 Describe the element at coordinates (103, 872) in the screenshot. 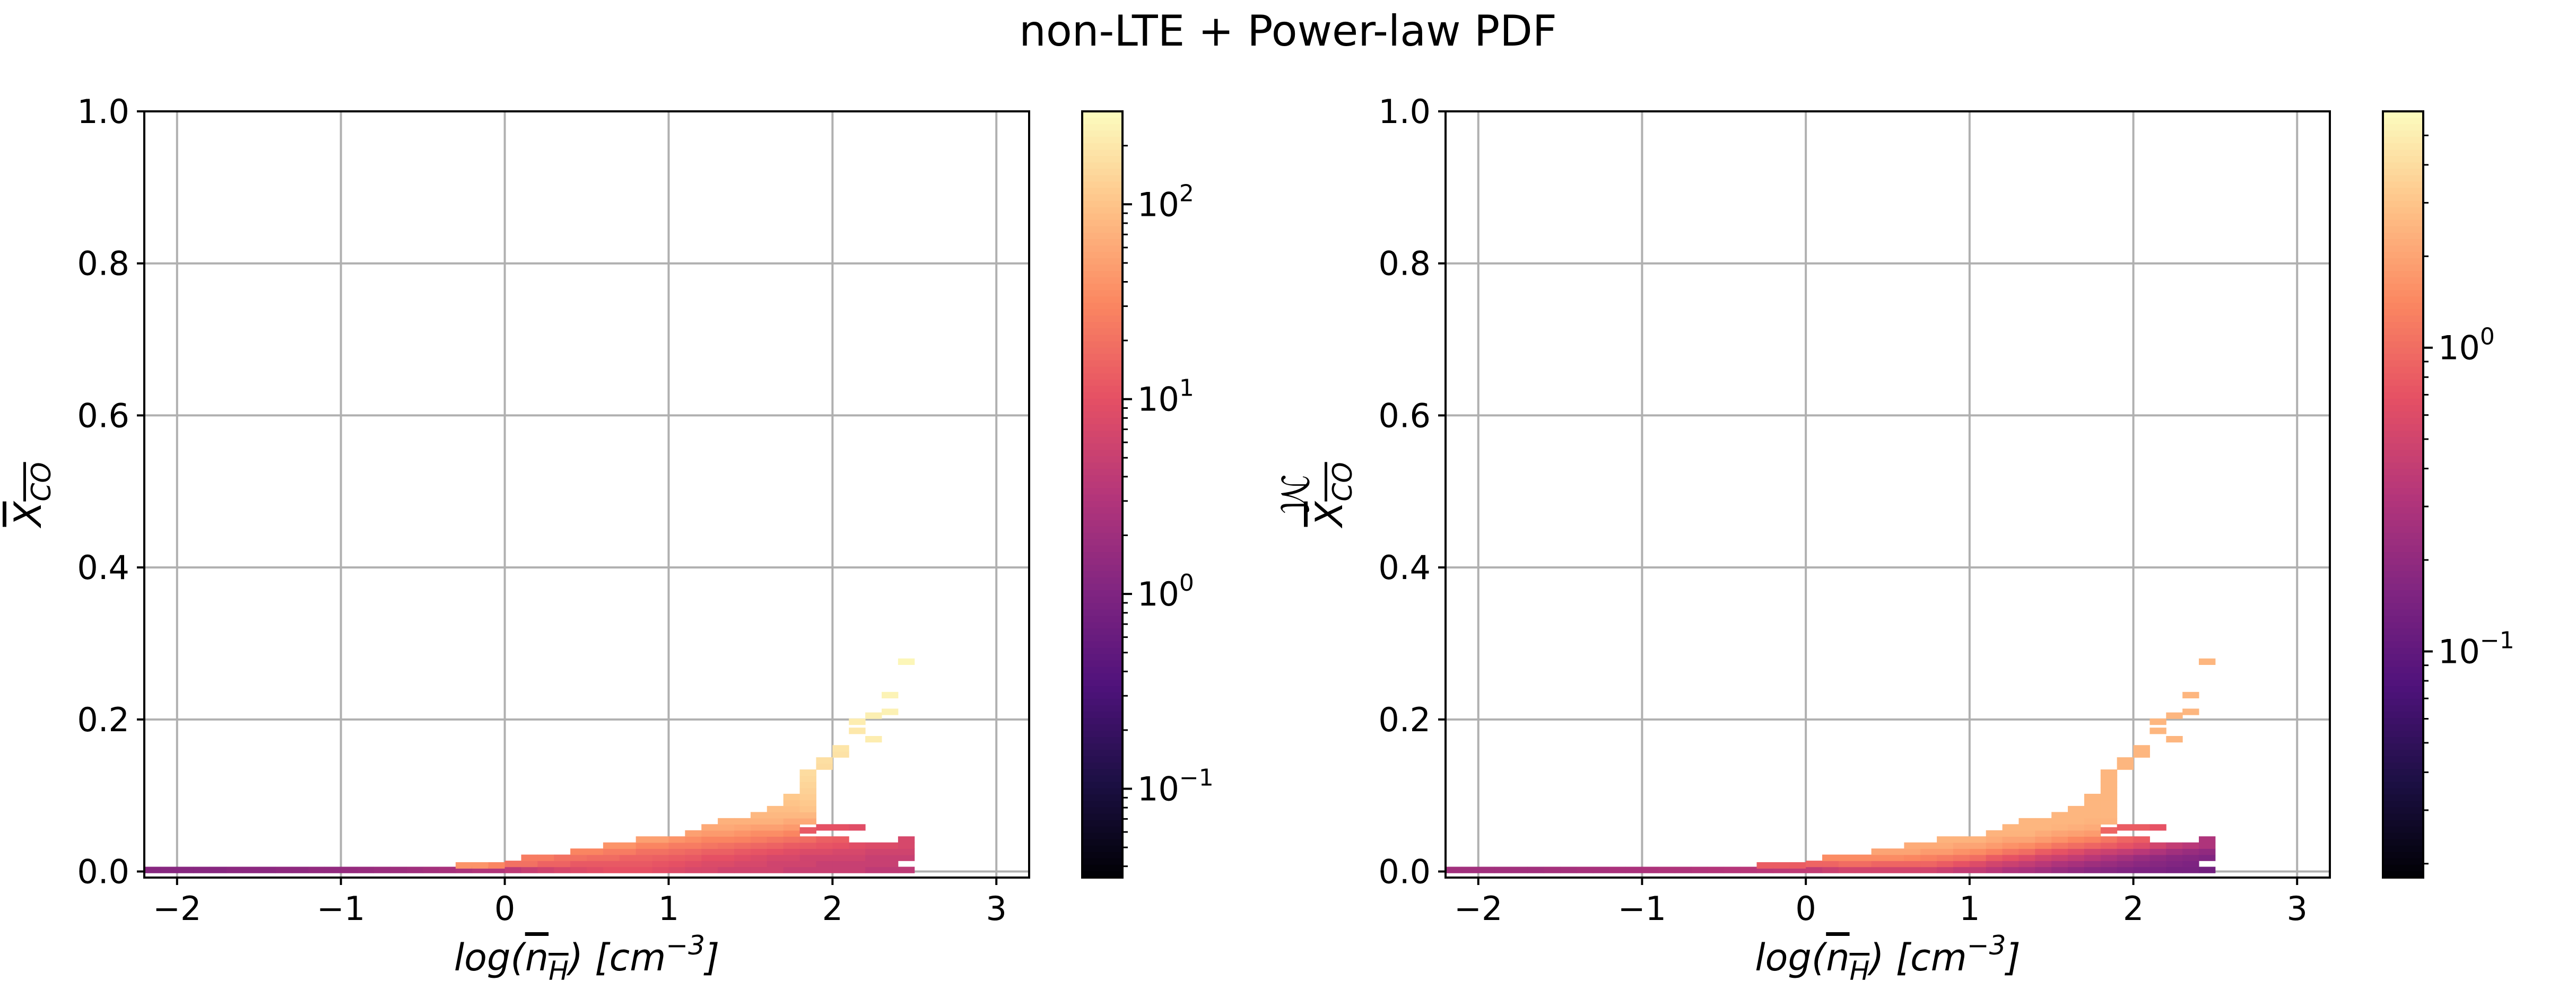

I see `y-tick-label: 0.0` at that location.